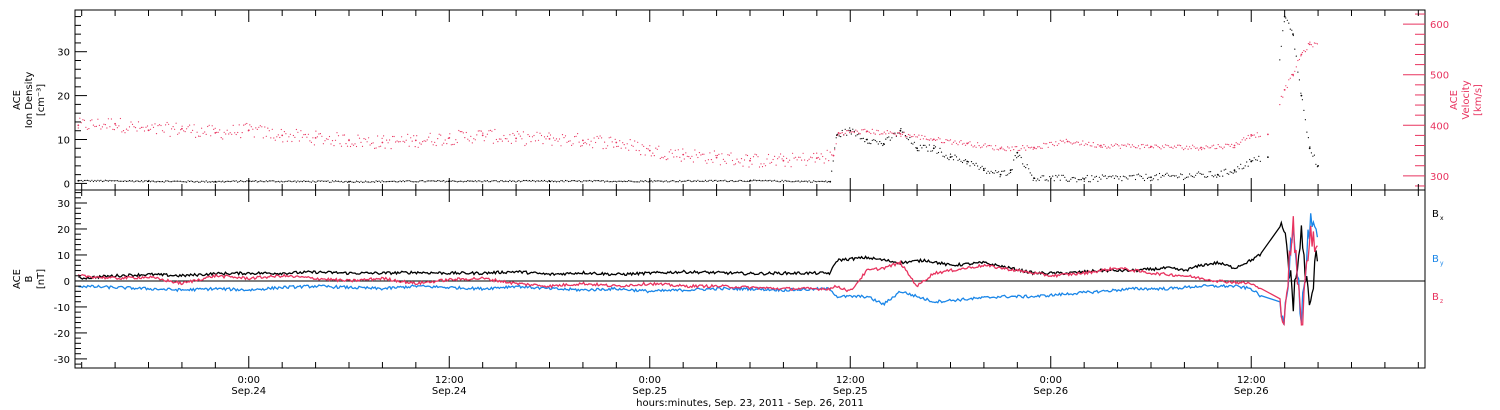 This screenshot has height=410, width=1500. I want to click on x-tick-time: 0:00, so click(249, 380).